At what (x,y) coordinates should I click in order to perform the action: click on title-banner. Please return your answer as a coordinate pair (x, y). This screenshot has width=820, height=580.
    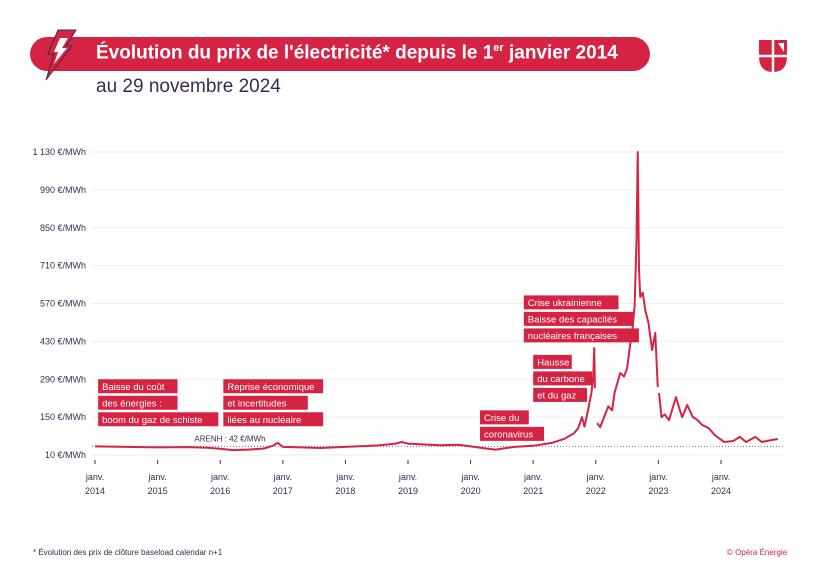
    Looking at the image, I should click on (340, 54).